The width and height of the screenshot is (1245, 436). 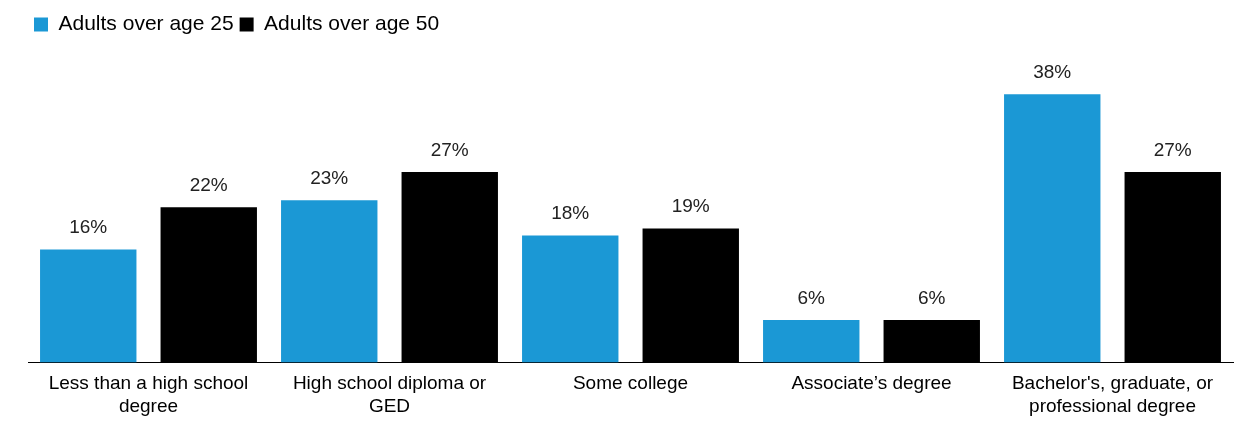 What do you see at coordinates (570, 213) in the screenshot?
I see `data-label: 18%` at bounding box center [570, 213].